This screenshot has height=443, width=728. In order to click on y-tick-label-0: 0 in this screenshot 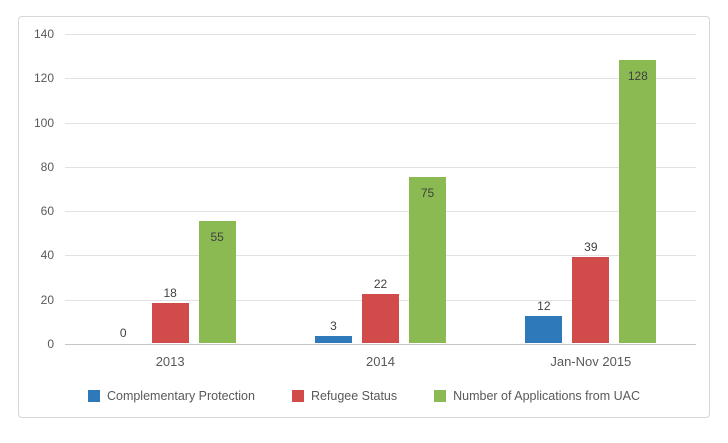, I will do `click(50, 344)`.